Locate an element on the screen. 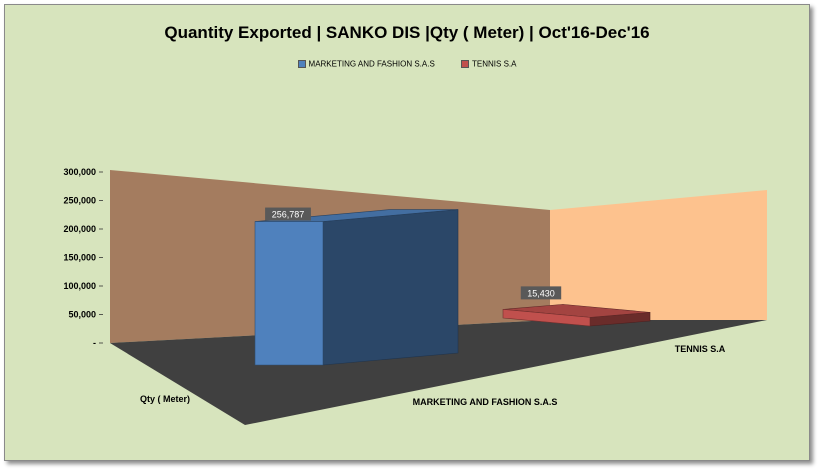  bar-tennis: 15,430 is located at coordinates (576, 306).